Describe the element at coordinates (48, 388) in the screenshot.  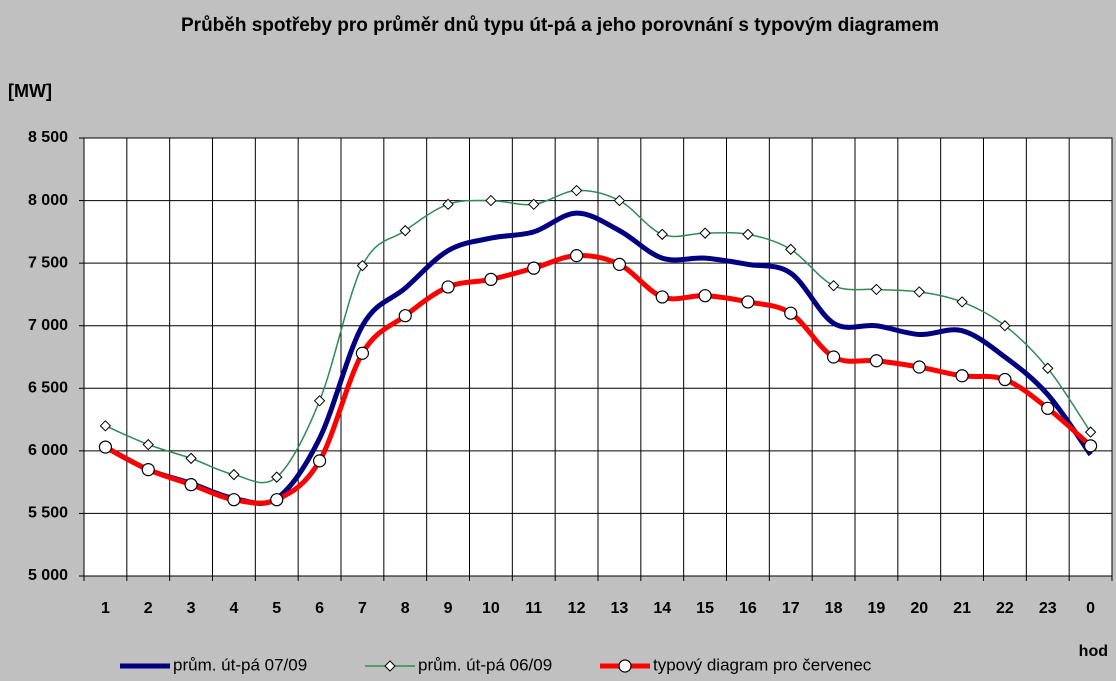
I see `y-tick-label: 6 500` at that location.